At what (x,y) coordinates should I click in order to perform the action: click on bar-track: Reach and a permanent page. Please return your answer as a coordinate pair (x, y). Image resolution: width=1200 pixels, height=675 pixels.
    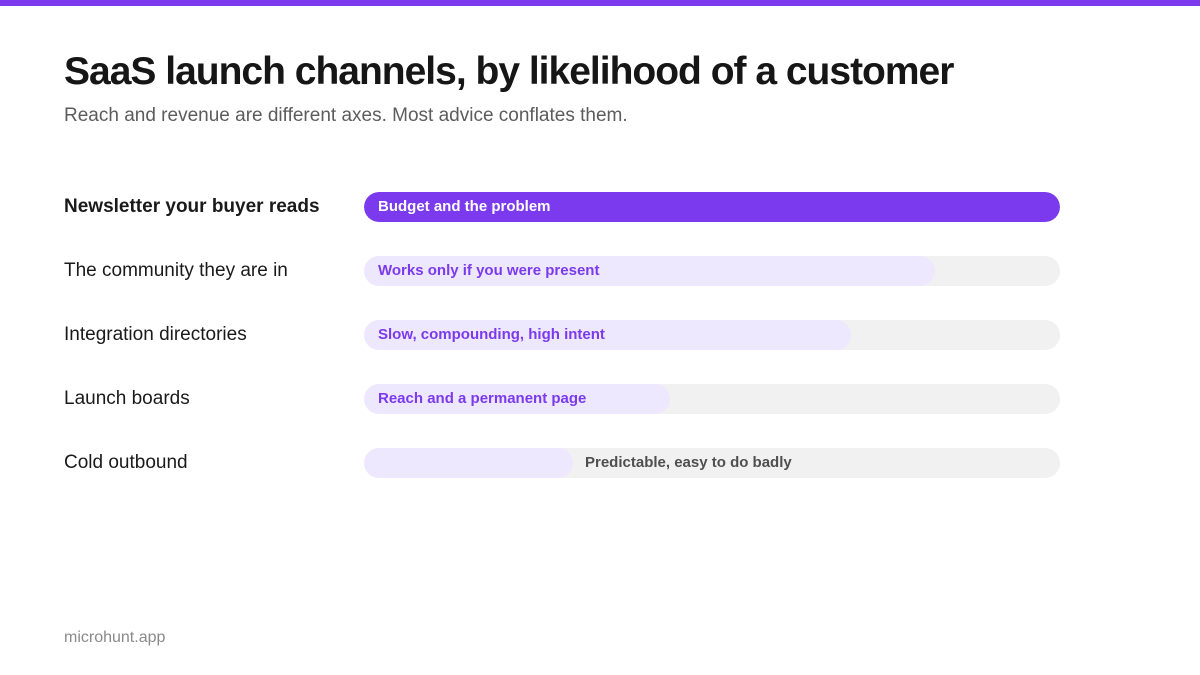
    Looking at the image, I should click on (712, 399).